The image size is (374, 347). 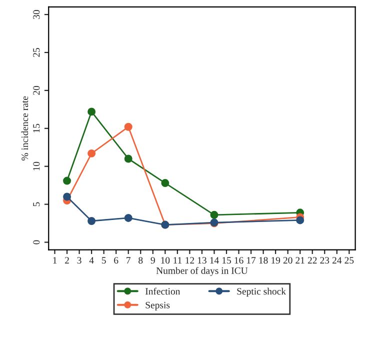 I want to click on y-tick-label: 15, so click(x=36, y=128).